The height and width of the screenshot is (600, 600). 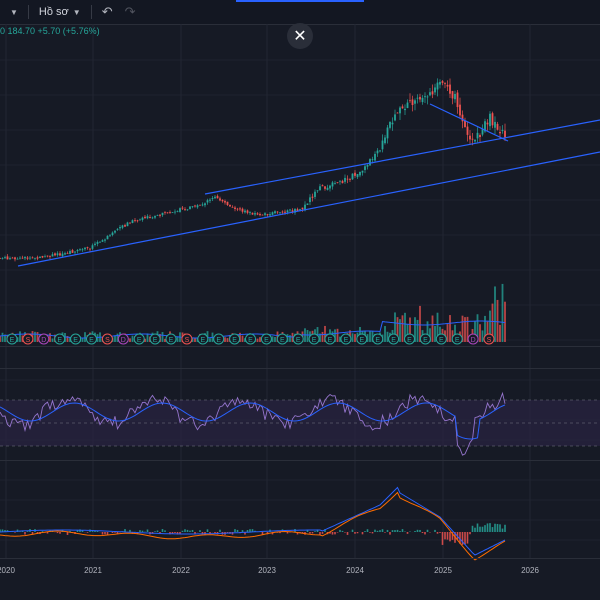 I want to click on year-label: 2025, so click(x=443, y=570).